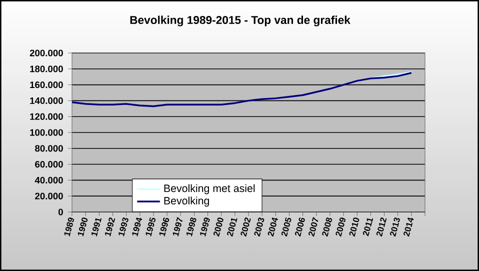 The height and width of the screenshot is (271, 479). I want to click on x-tick-label: 1991, so click(96, 227).